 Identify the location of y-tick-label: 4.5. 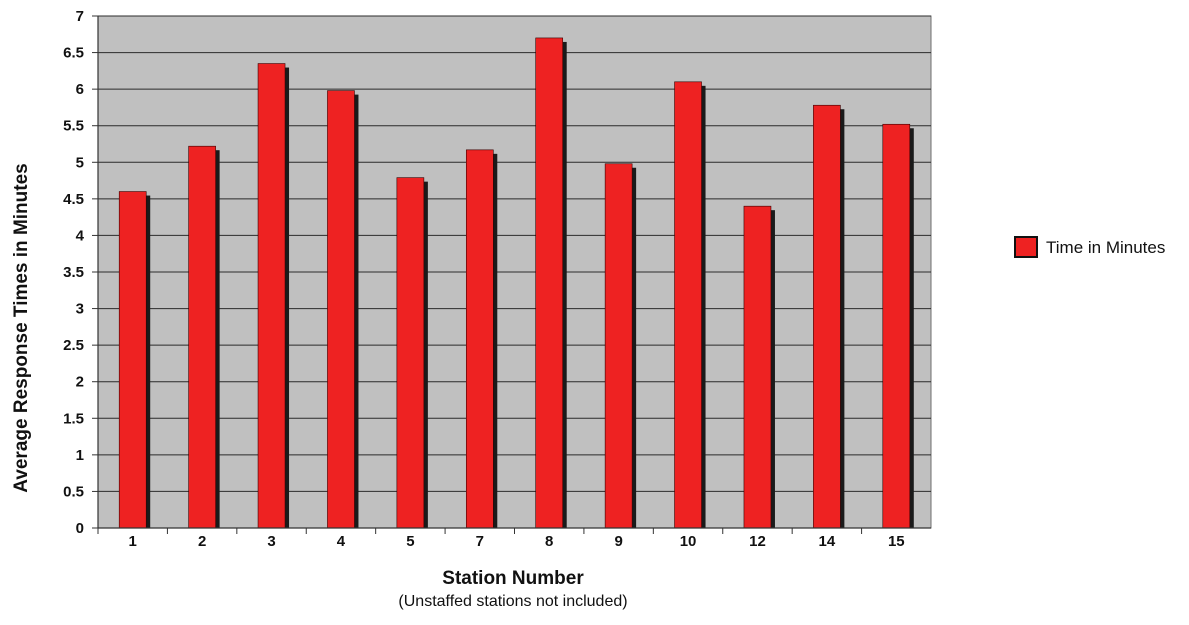
(73, 199).